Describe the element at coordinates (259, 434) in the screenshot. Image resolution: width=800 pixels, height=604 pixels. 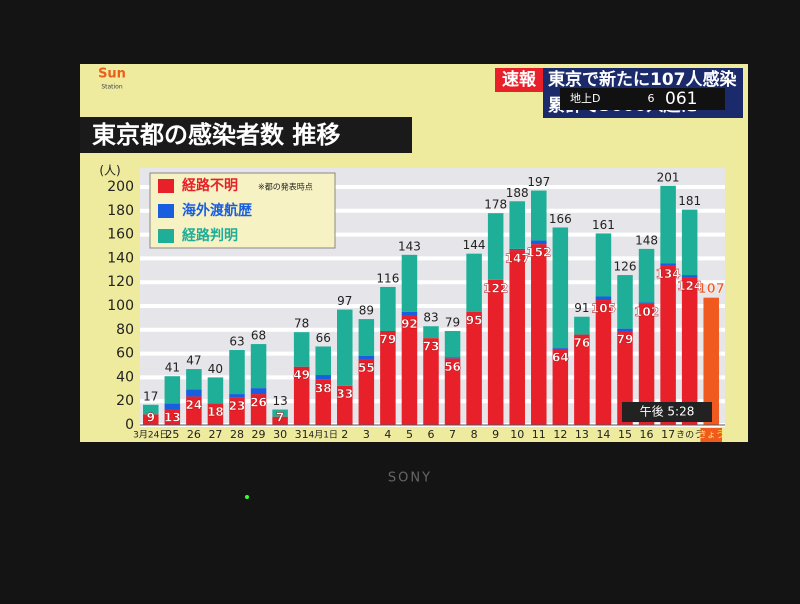
I see `x-tick-label: 29` at that location.